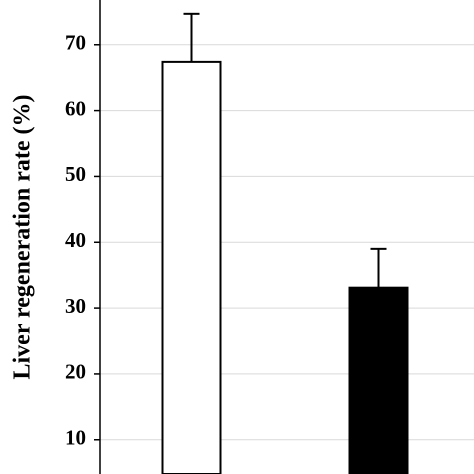 This screenshot has height=474, width=474. Describe the element at coordinates (75, 306) in the screenshot. I see `y-tick-label: 30` at that location.